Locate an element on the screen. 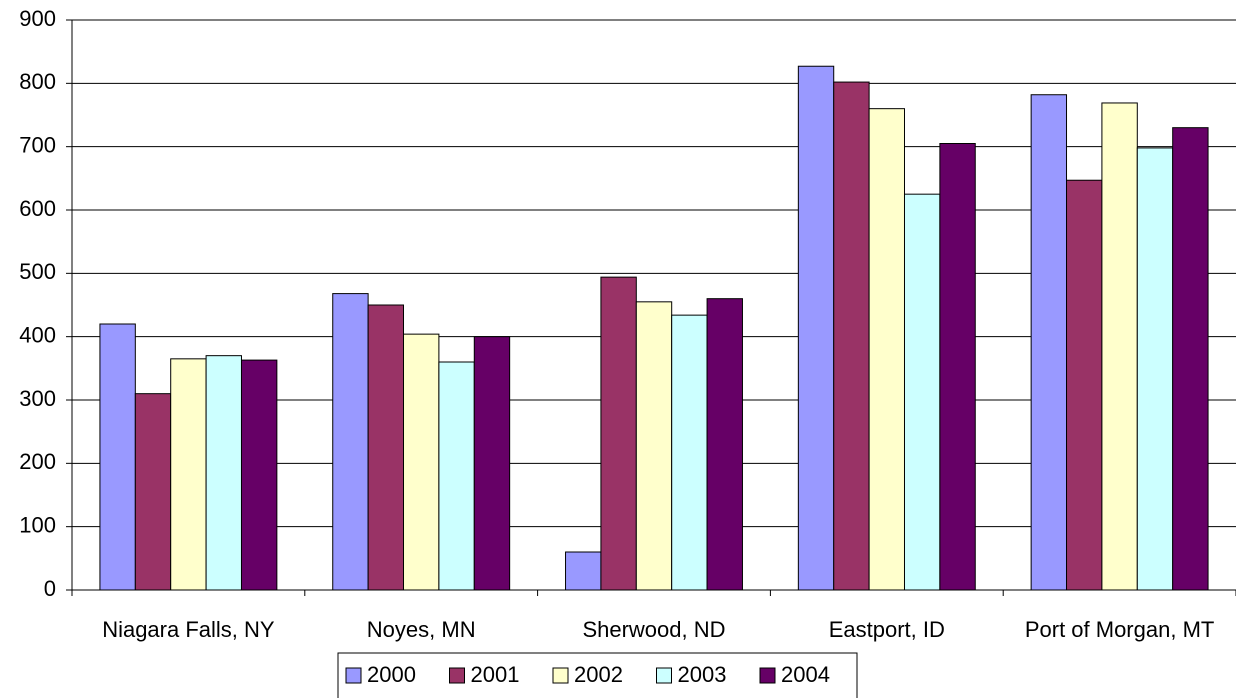 This screenshot has height=698, width=1236. x-tick-label: Niagara Falls, NY is located at coordinates (188, 629).